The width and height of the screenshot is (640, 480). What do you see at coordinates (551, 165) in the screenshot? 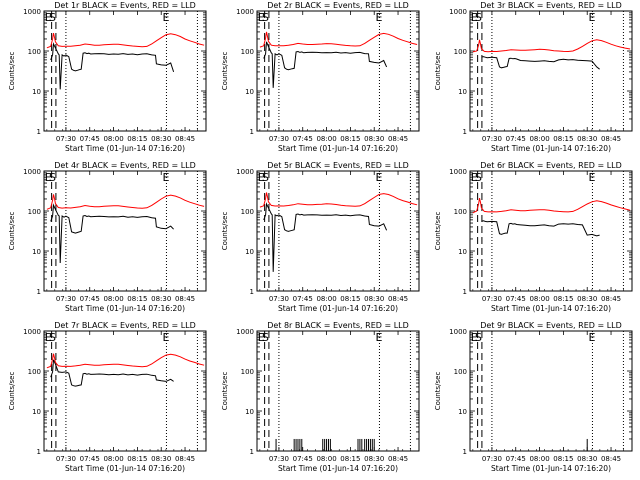
I see `panel-title: Det 6r BLACK = Events, RED = LLD` at bounding box center [551, 165].